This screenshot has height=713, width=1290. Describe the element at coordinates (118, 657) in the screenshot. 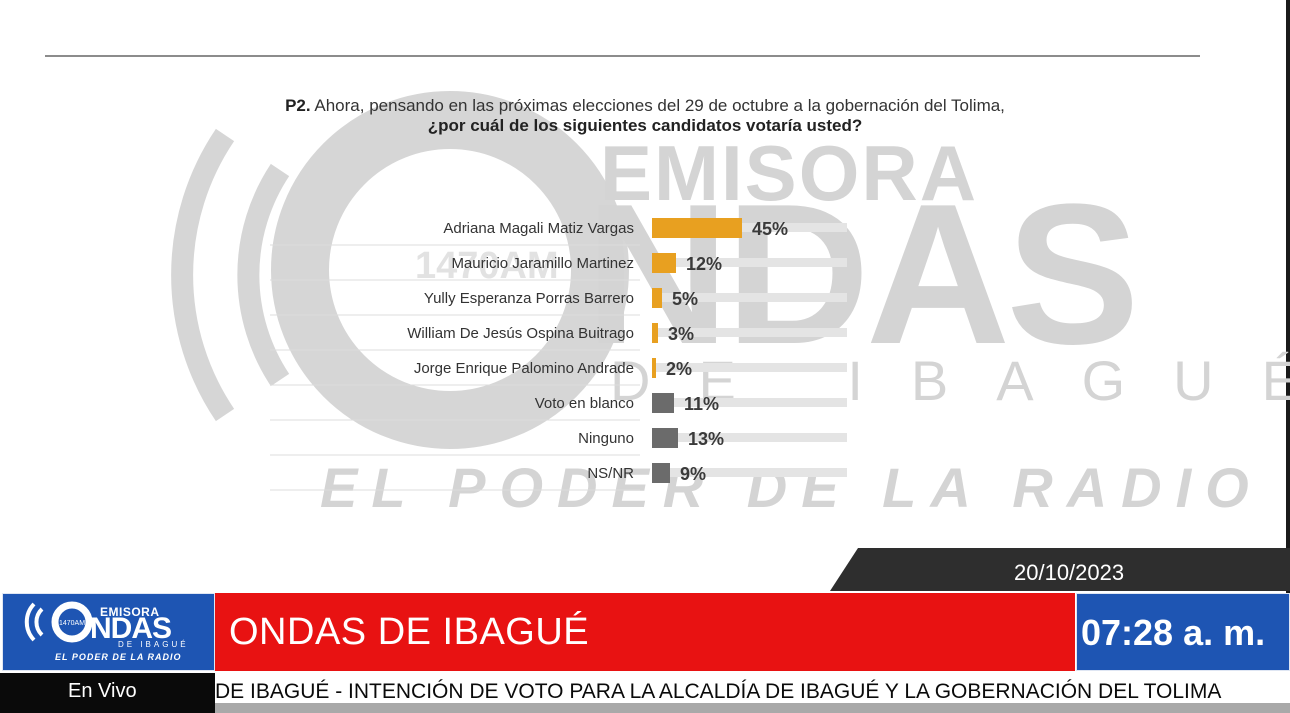

I see `logo-slogan: EL PODER DE LA RADIO` at that location.